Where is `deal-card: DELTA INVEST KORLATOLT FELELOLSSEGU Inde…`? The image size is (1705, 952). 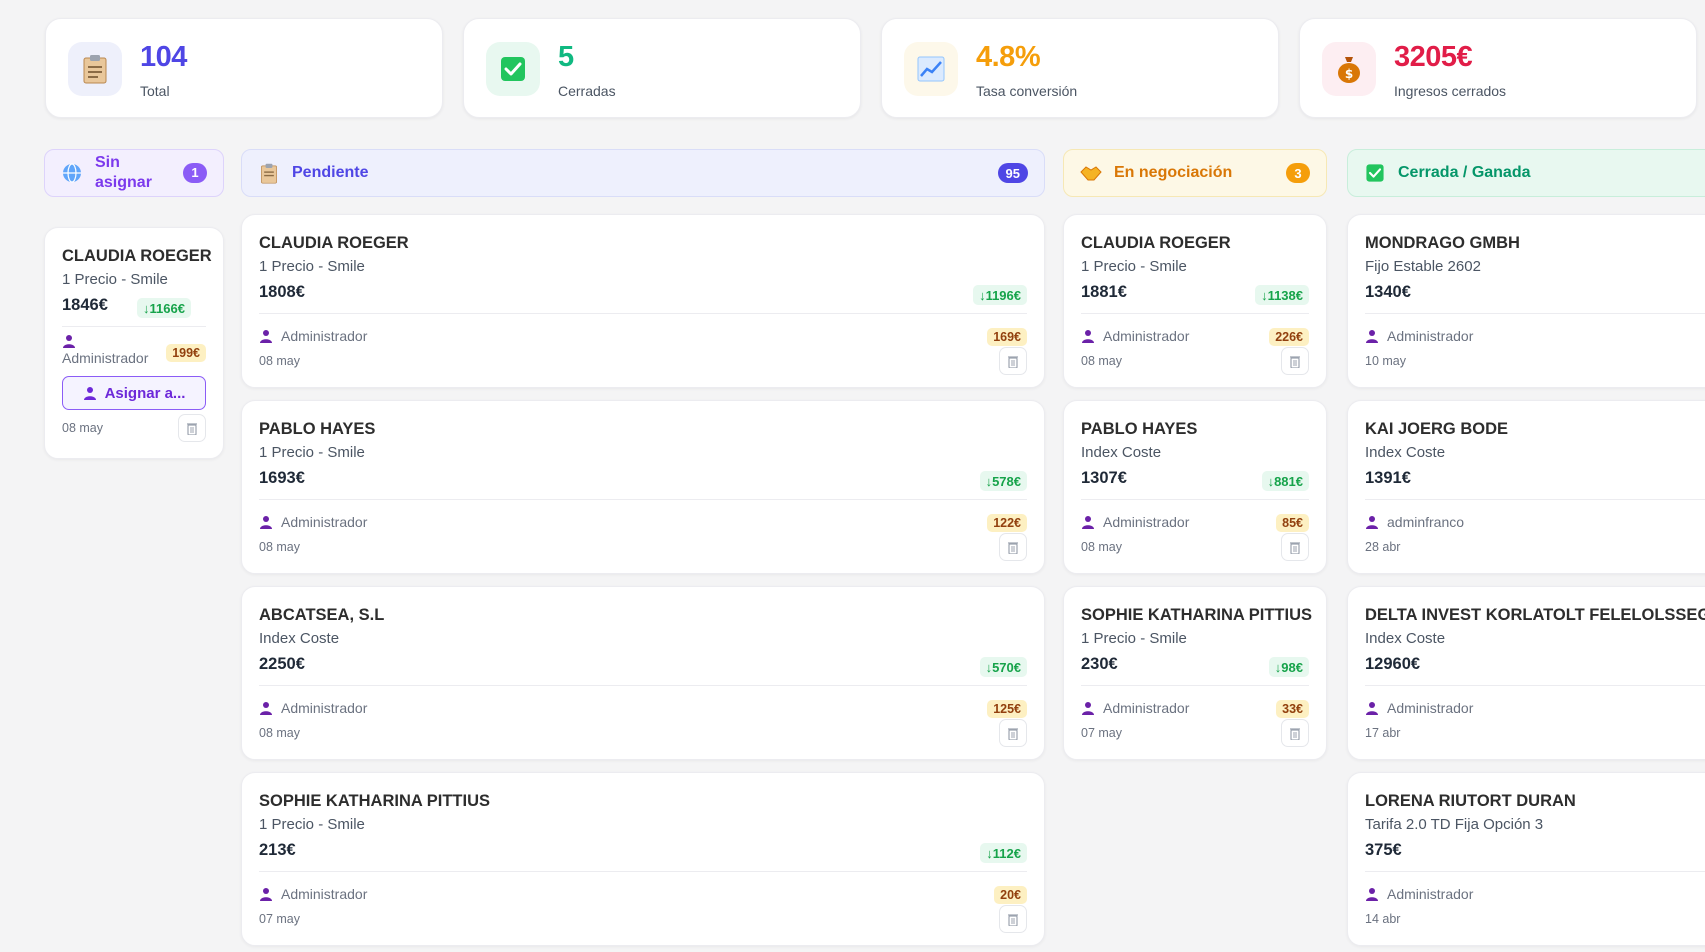
deal-card: DELTA INVEST KORLATOLT FELELOLSSEGU Inde… is located at coordinates (1526, 673).